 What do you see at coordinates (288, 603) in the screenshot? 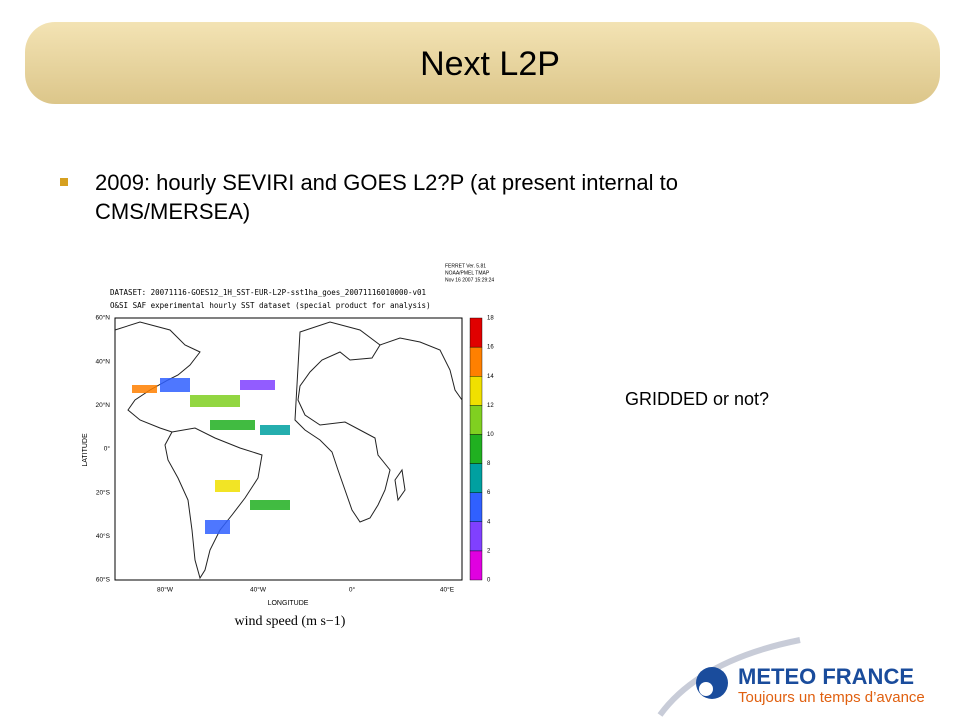
I see `x-axis-label: LONGITUDE` at bounding box center [288, 603].